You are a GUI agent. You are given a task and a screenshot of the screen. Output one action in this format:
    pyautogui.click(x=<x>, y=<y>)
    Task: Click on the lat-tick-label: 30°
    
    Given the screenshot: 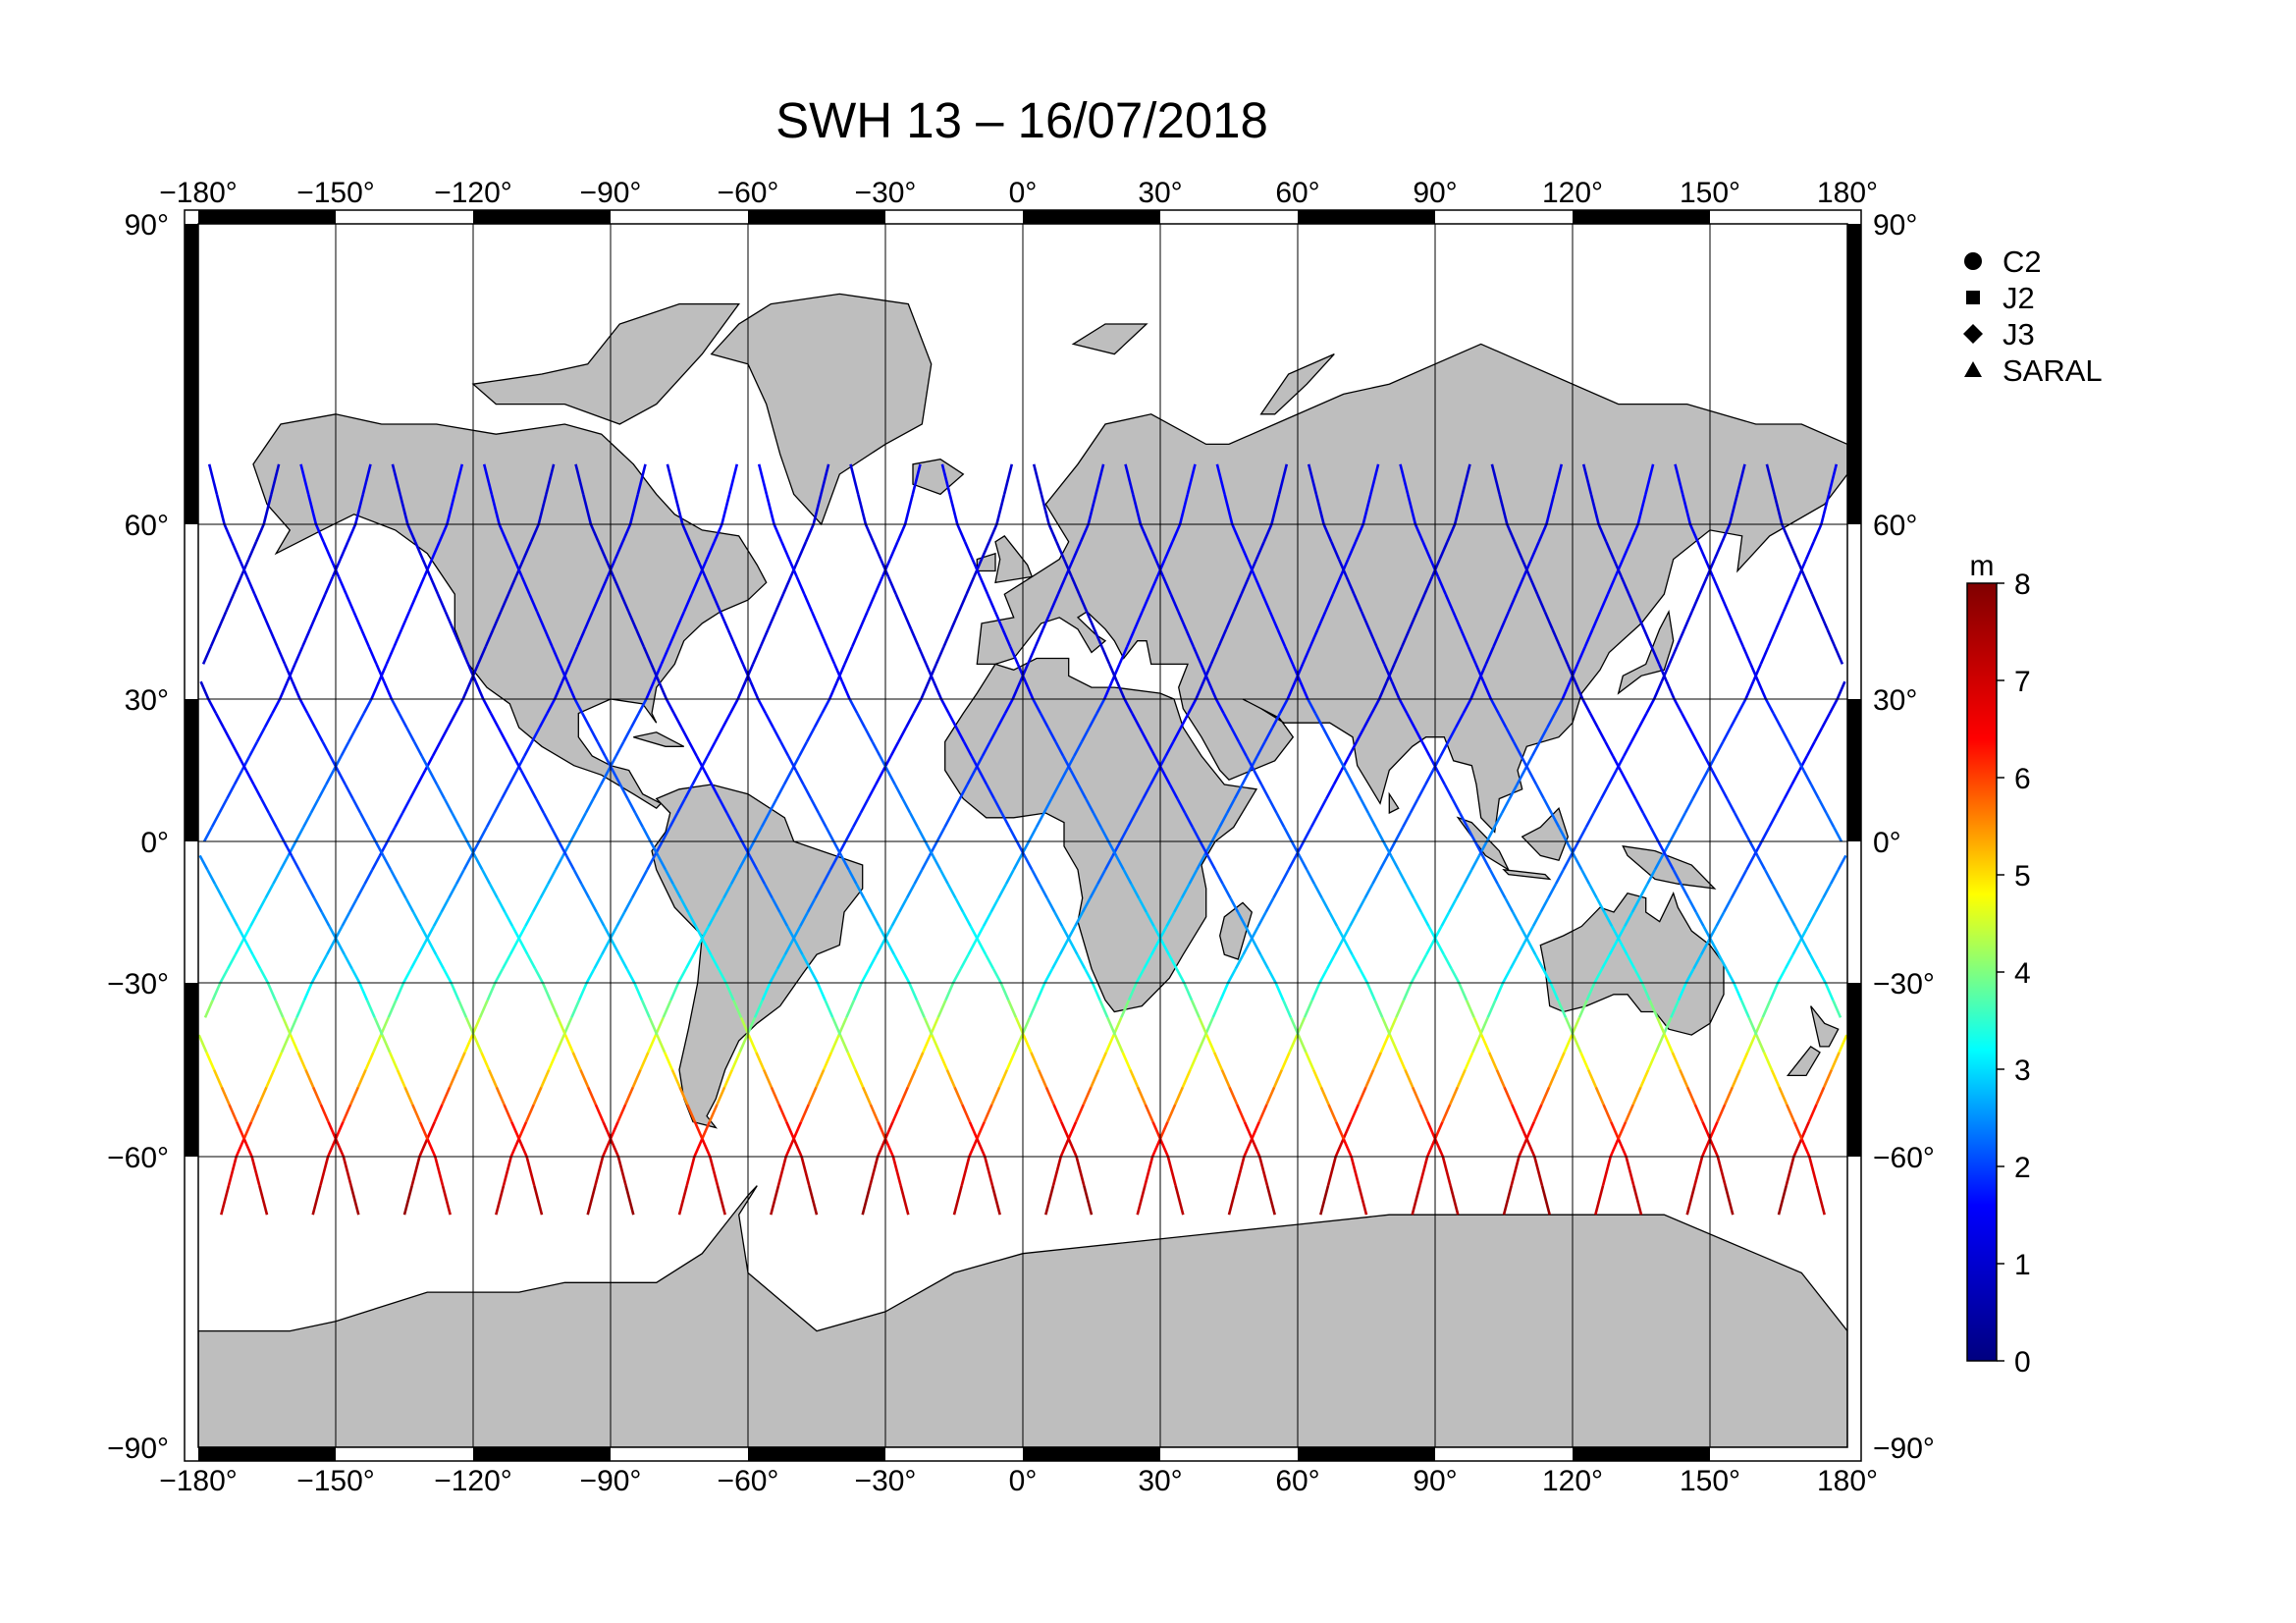 What is the action you would take?
    pyautogui.click(x=1895, y=700)
    